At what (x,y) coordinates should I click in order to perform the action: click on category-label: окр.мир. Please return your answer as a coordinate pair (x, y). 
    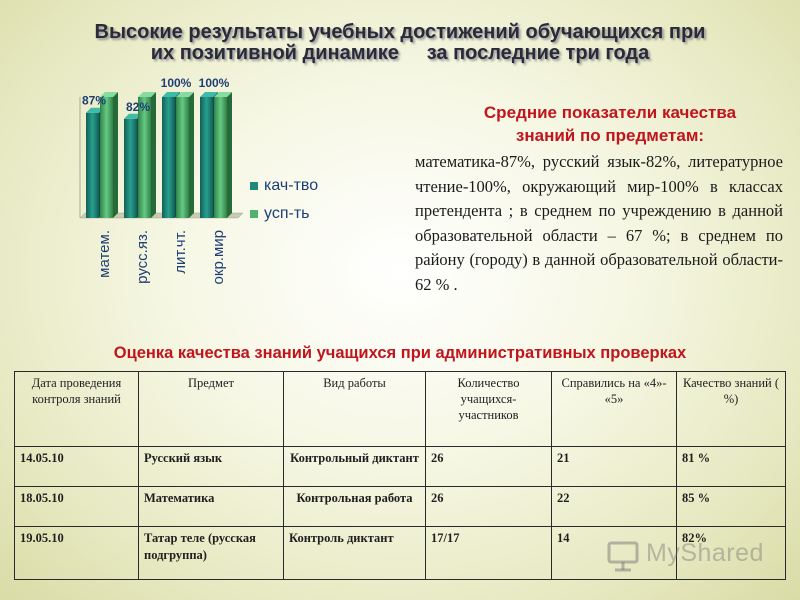
    Looking at the image, I should click on (218, 257).